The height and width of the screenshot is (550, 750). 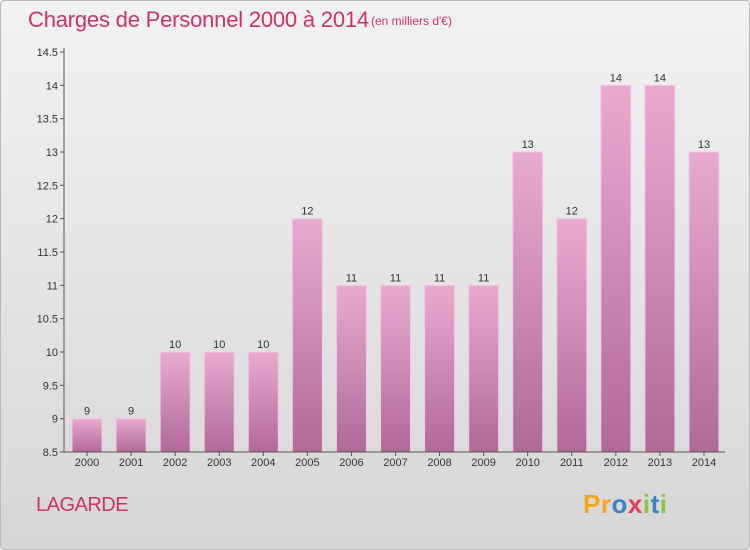 What do you see at coordinates (528, 145) in the screenshot?
I see `data-label-2010: 13` at bounding box center [528, 145].